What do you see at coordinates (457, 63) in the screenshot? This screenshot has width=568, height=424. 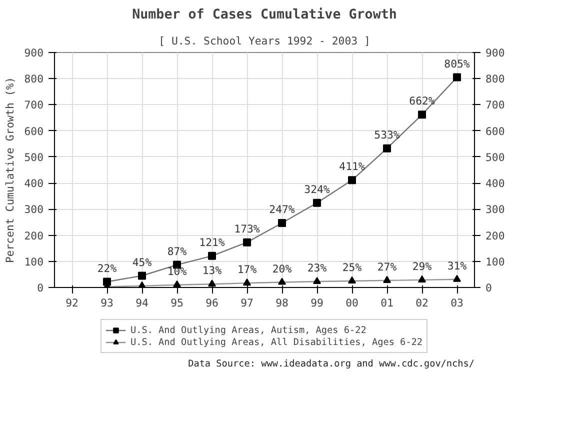 I see `data-label: 805%` at bounding box center [457, 63].